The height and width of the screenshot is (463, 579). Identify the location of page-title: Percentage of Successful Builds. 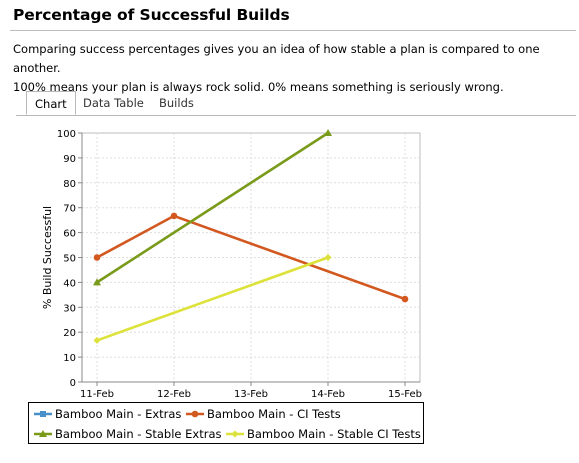
(151, 15).